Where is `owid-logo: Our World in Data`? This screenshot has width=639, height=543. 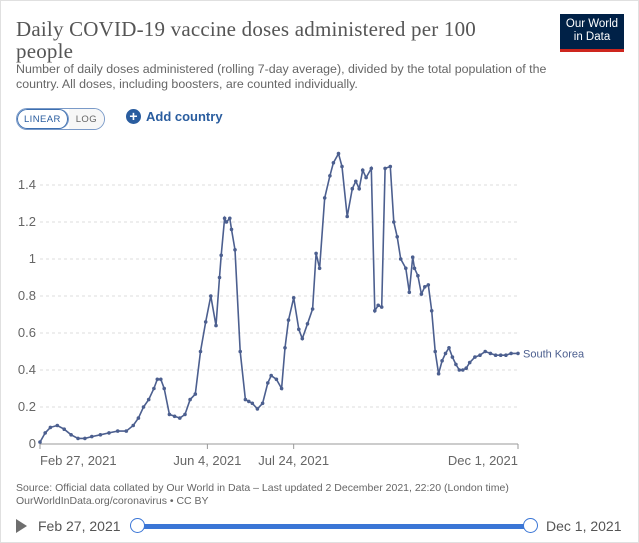
owid-logo: Our World in Data is located at coordinates (592, 33).